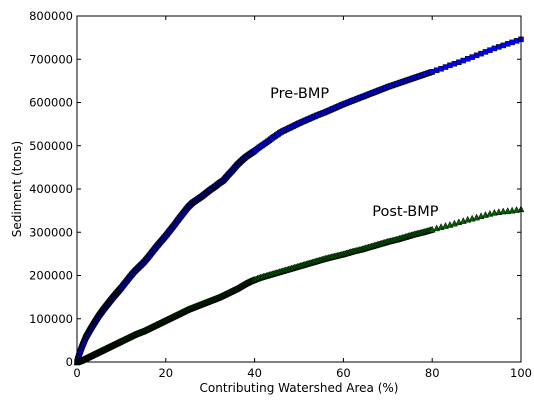 This screenshot has width=534, height=402. I want to click on y-tick-label: 800000, so click(51, 16).